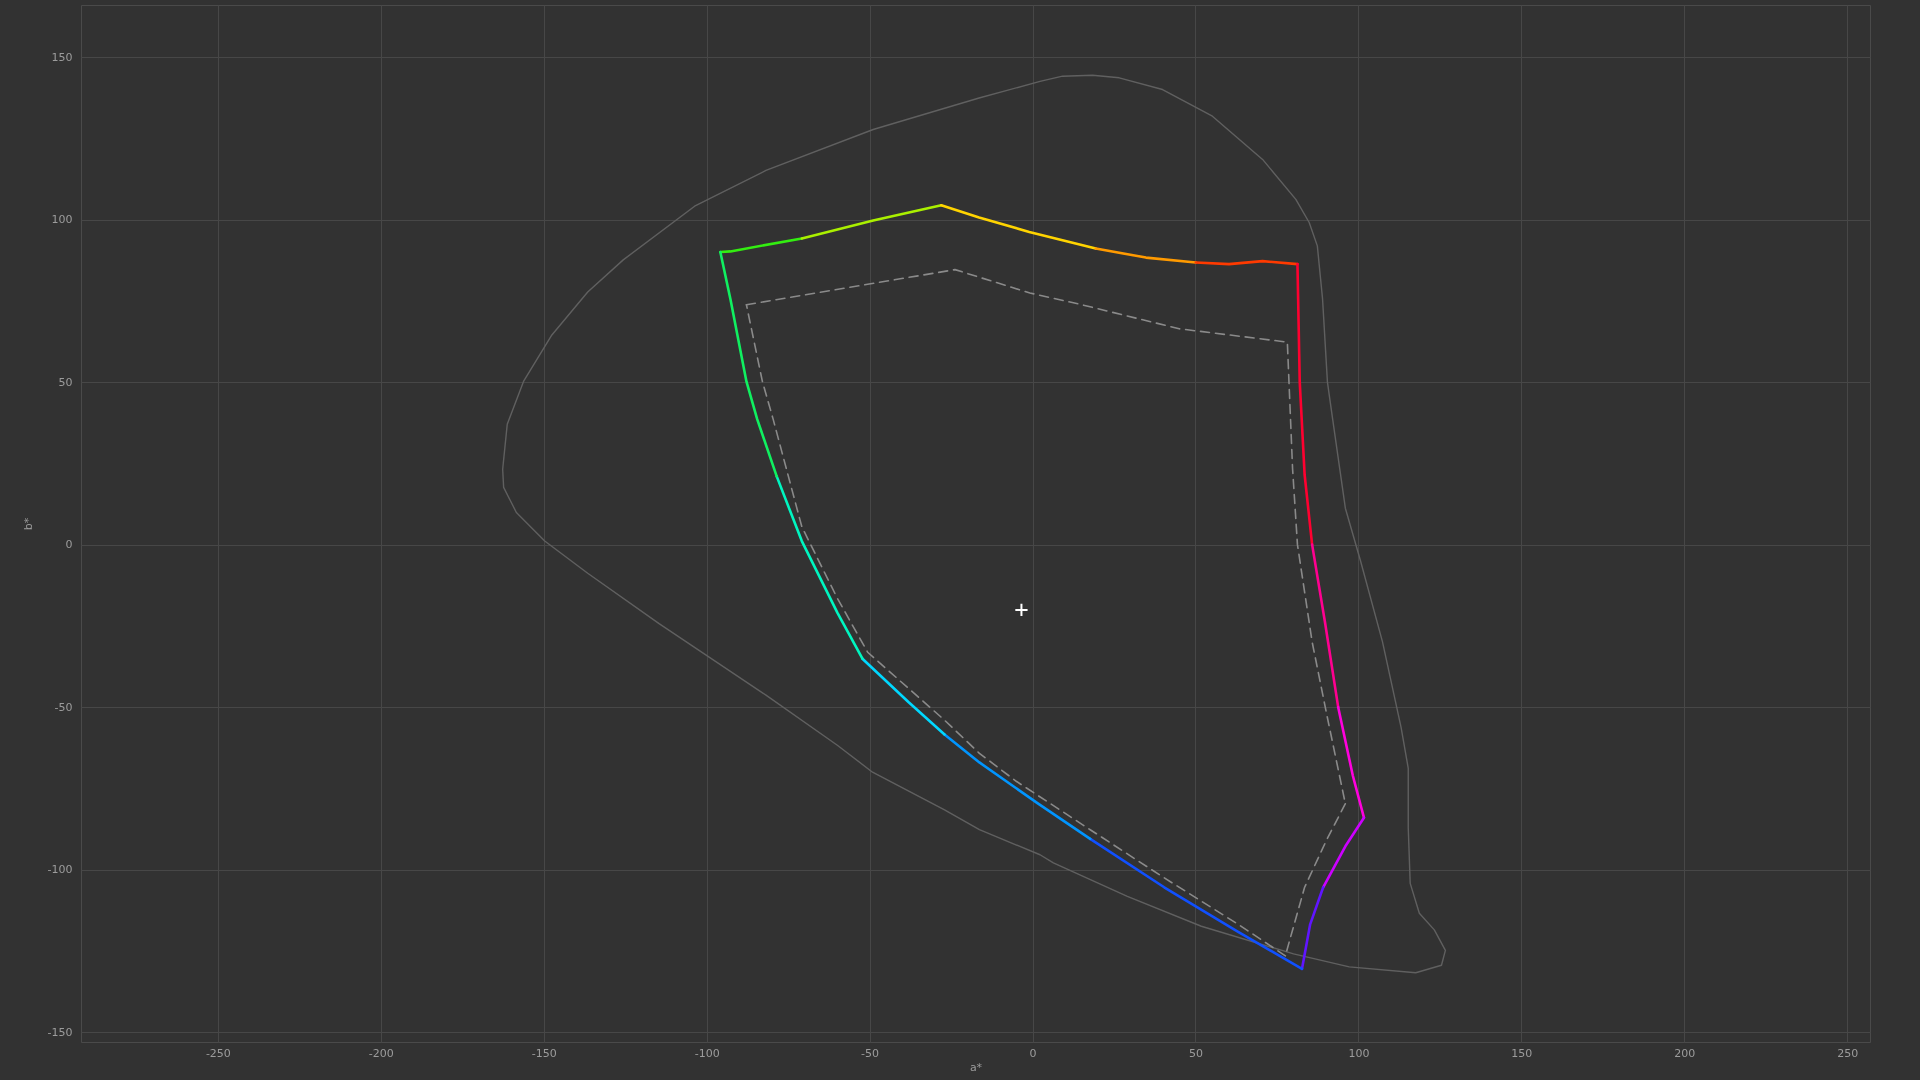  Describe the element at coordinates (69, 545) in the screenshot. I see `y-tick-label: 0` at that location.